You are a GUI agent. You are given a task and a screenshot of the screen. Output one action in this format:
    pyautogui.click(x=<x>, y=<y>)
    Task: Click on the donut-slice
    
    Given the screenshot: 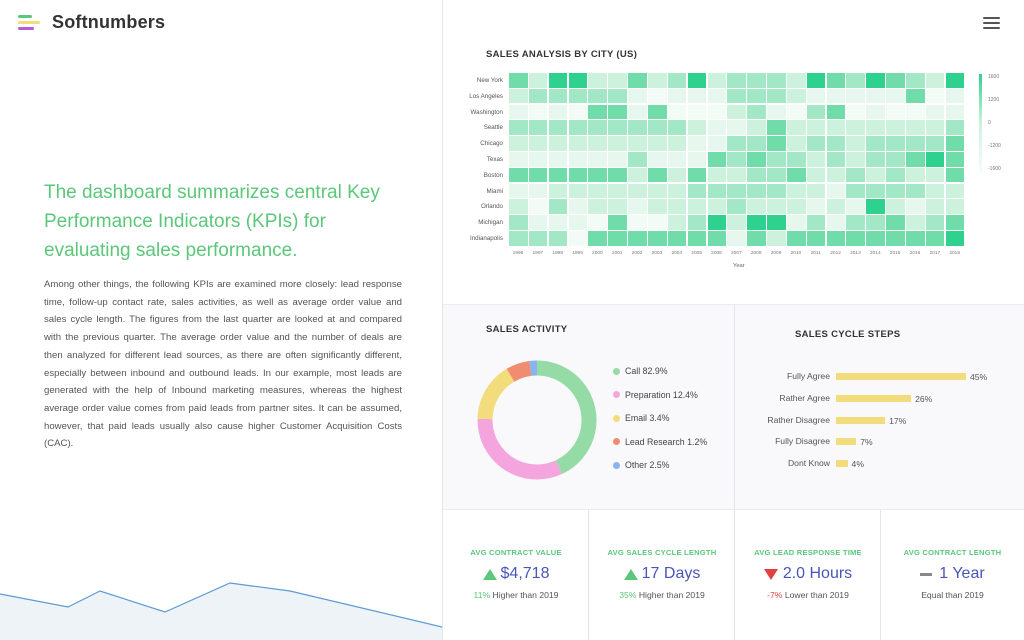 What is the action you would take?
    pyautogui.click(x=537, y=420)
    